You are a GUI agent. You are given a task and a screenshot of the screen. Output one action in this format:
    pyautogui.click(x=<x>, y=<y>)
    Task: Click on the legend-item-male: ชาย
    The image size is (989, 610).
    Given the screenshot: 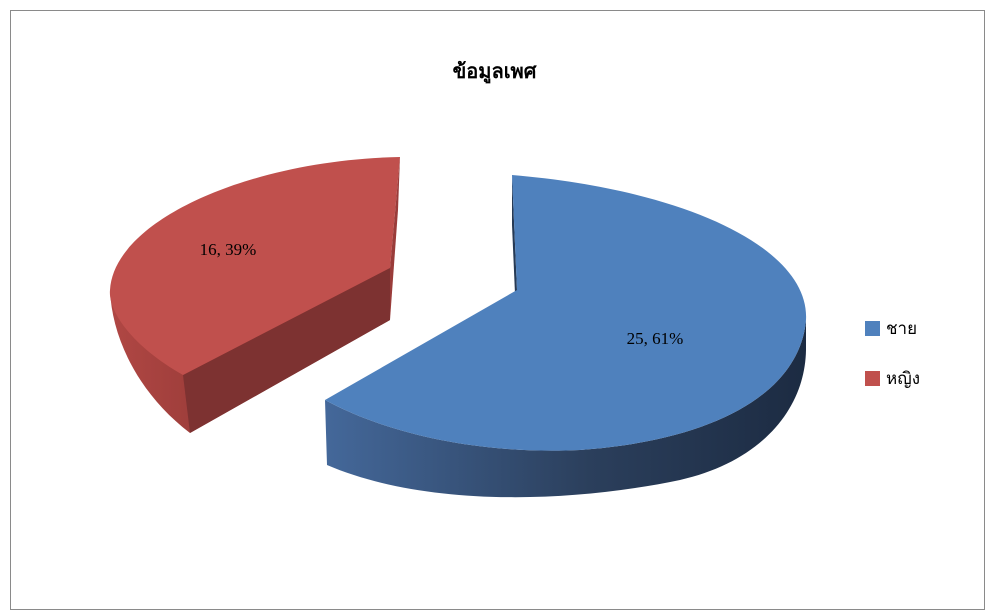 What is the action you would take?
    pyautogui.click(x=892, y=328)
    